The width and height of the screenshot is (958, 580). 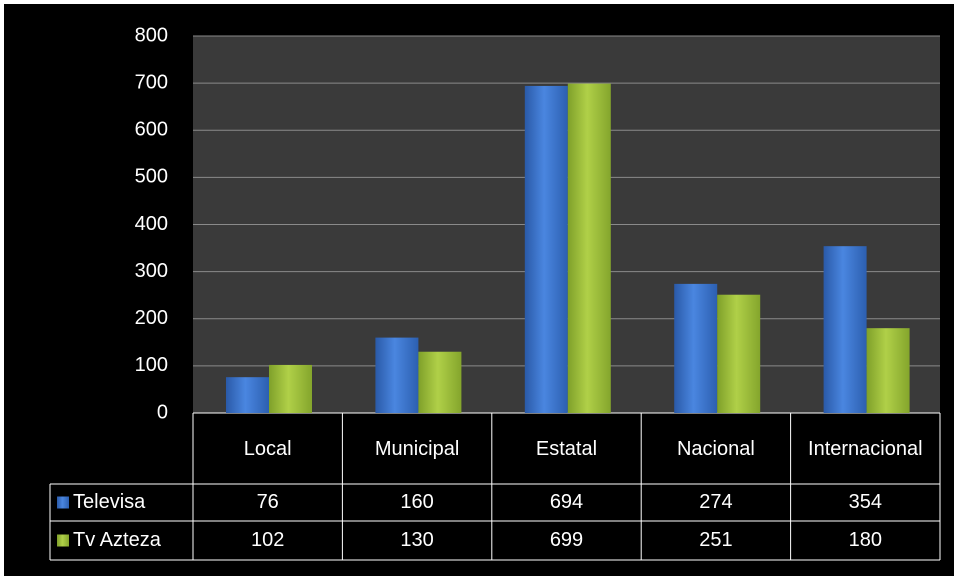 I want to click on x-tick-label-cell: Internacional, so click(x=865, y=448).